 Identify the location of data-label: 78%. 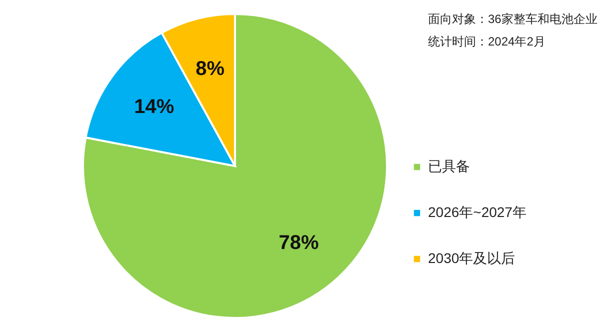
(298, 243).